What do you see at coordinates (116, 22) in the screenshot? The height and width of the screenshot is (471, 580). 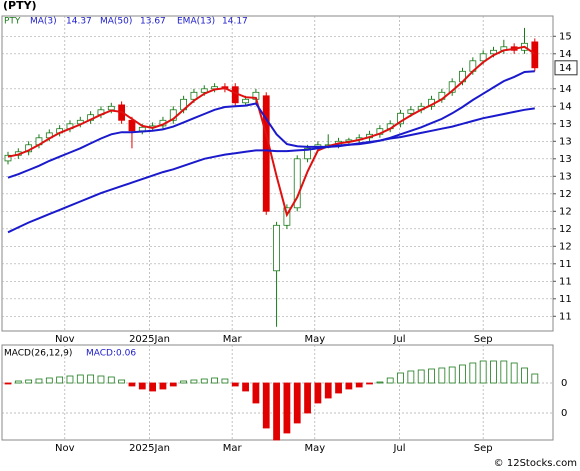 I see `legend-name: MA(50)` at bounding box center [116, 22].